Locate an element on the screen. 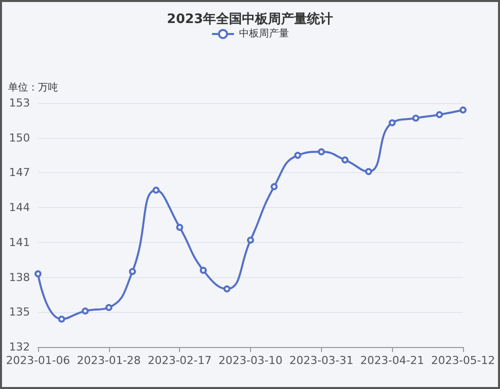  y-tick-label: 144 is located at coordinates (19, 207).